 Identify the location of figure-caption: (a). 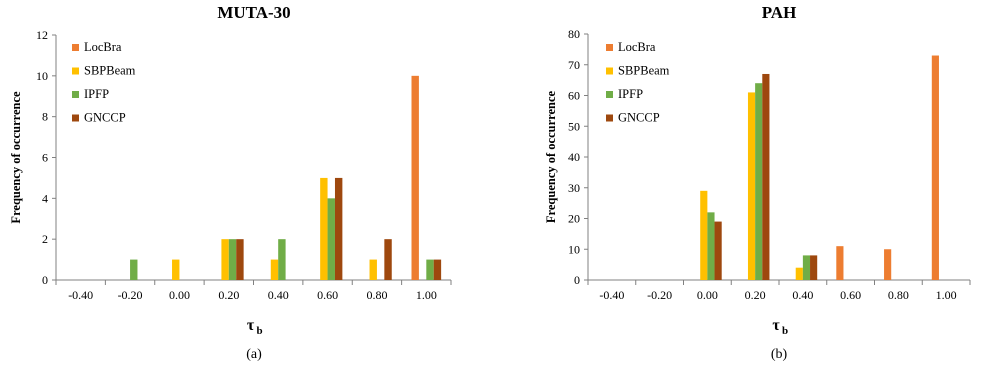
(254, 354).